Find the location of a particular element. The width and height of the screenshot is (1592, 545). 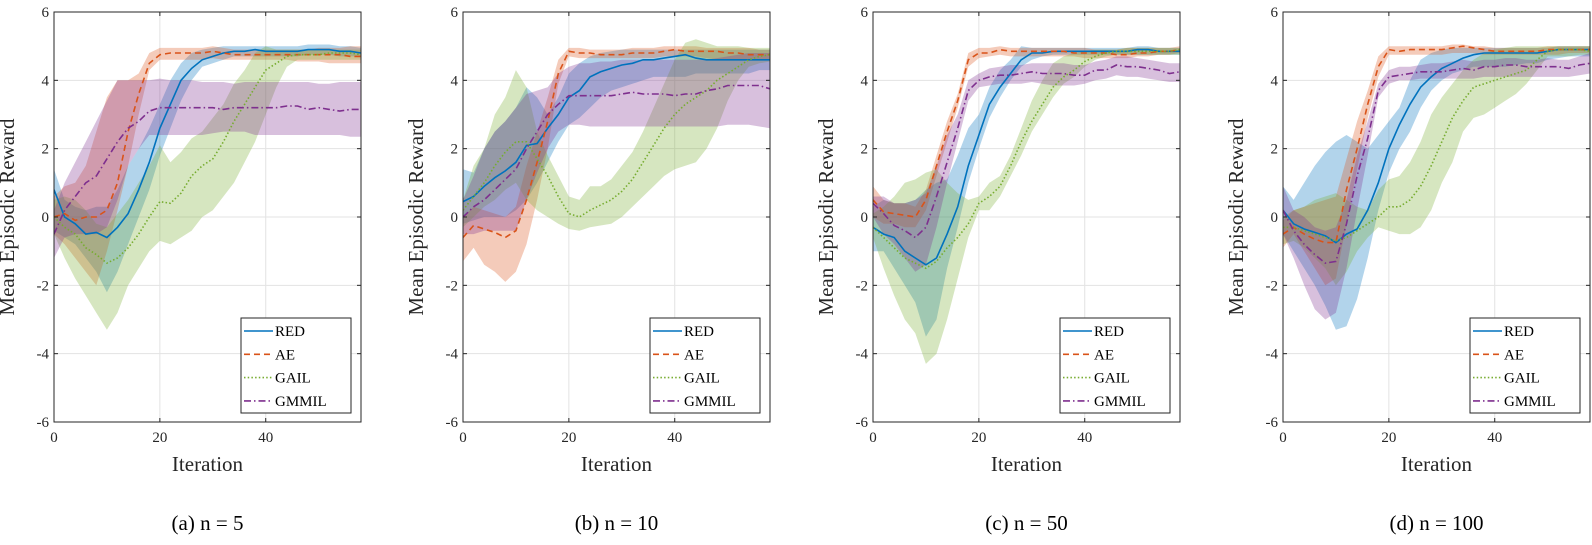

subplot-caption: (c) n = 50 is located at coordinates (1026, 523).